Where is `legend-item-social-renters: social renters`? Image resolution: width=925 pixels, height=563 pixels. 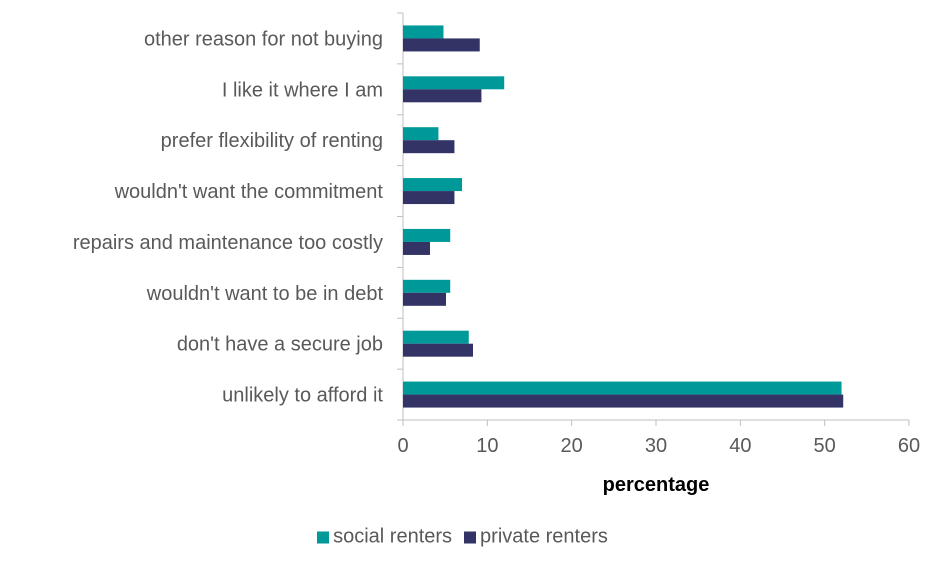 legend-item-social-renters: social renters is located at coordinates (384, 537).